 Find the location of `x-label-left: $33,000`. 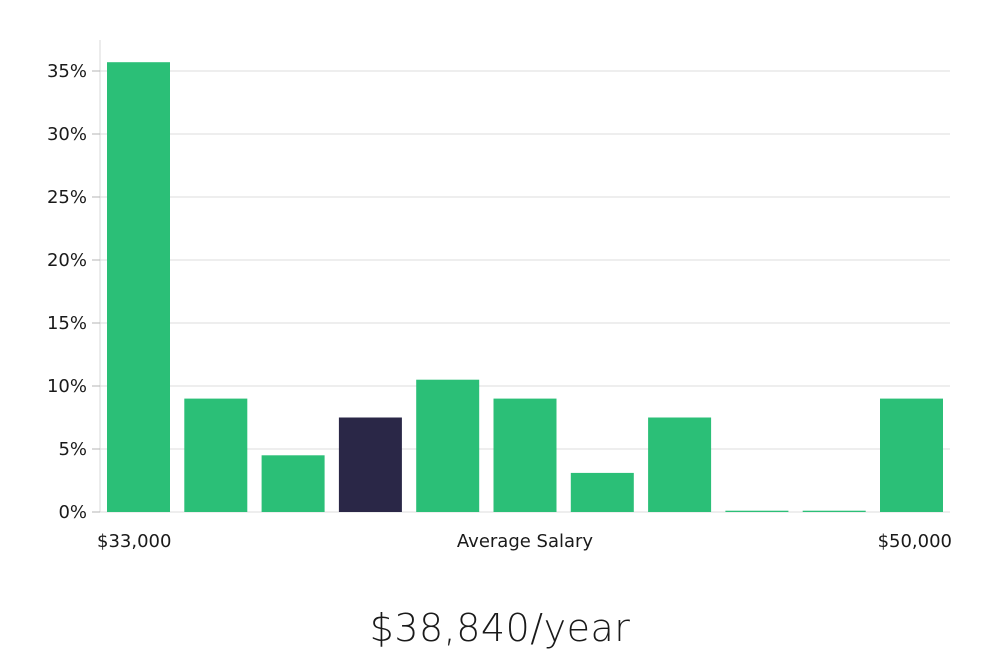

x-label-left: $33,000 is located at coordinates (134, 541).